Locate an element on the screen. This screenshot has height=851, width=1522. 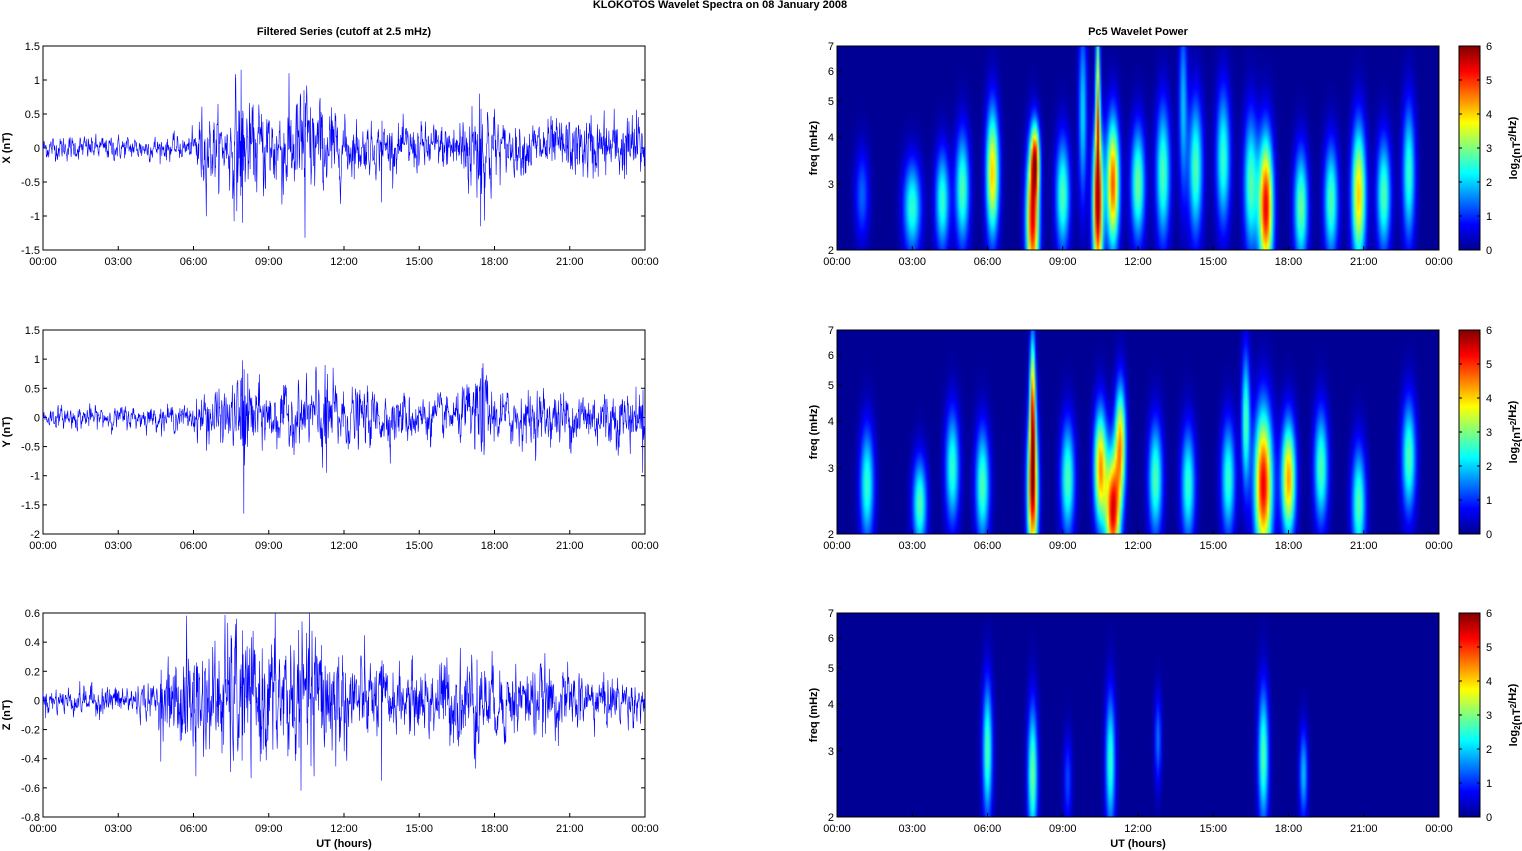
line-panel-z-ytick-label: -0.4 is located at coordinates (30, 760).